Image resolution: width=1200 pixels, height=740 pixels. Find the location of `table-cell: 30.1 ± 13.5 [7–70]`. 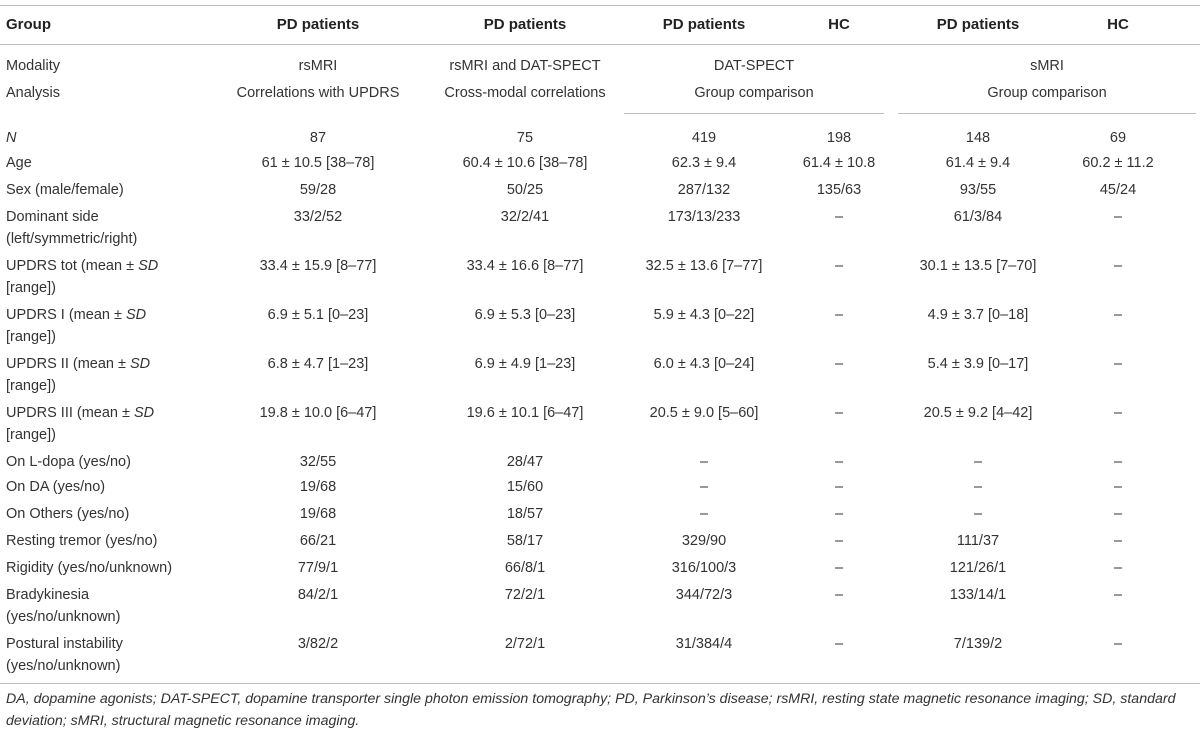

table-cell: 30.1 ± 13.5 [7–70] is located at coordinates (978, 266).